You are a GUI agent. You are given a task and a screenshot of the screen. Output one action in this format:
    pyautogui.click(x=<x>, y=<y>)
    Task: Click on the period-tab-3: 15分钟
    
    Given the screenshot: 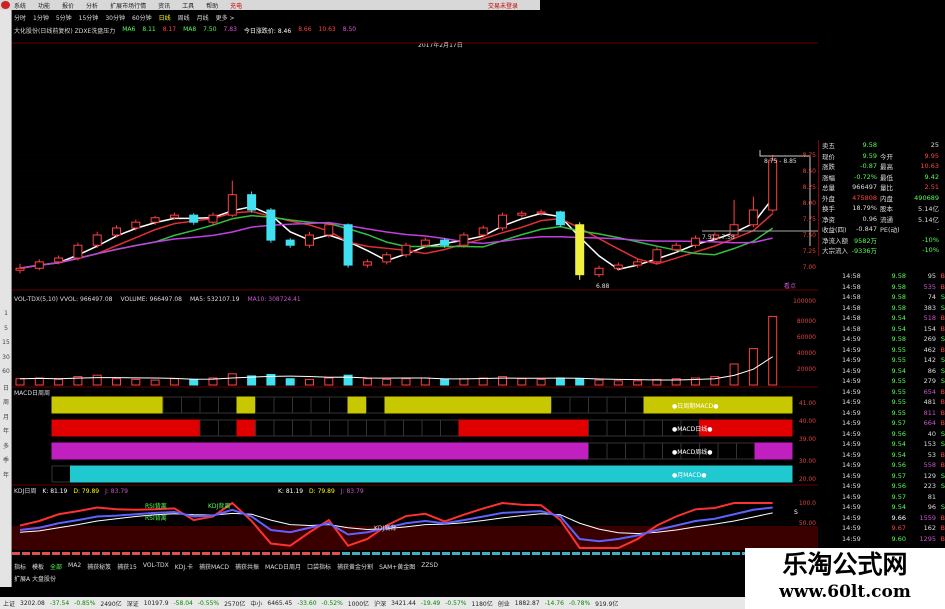 What is the action you would take?
    pyautogui.click(x=88, y=18)
    